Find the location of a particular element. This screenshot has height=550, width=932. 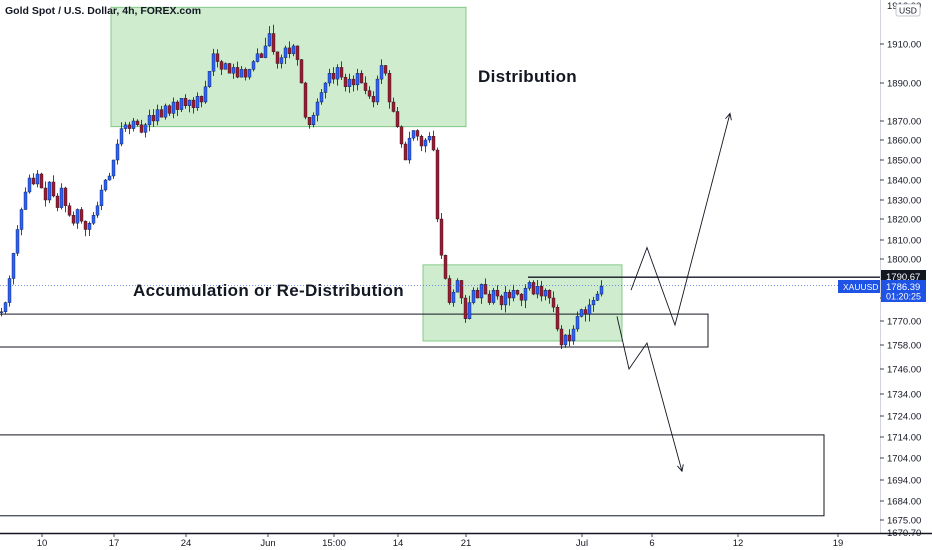

y-tick-label-19: 1684.00 is located at coordinates (904, 502).